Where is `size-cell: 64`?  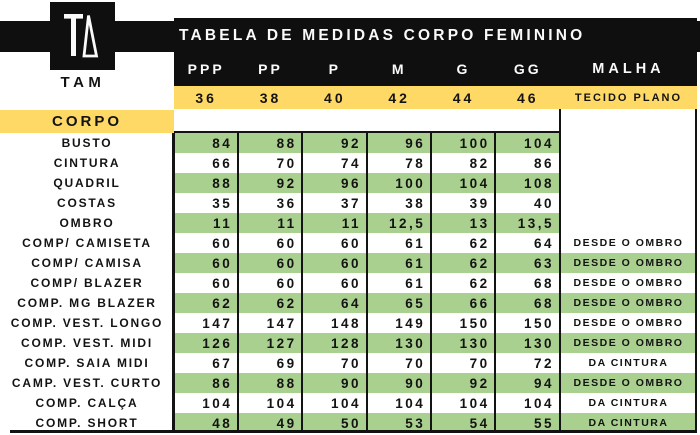
size-cell: 64 is located at coordinates (350, 303).